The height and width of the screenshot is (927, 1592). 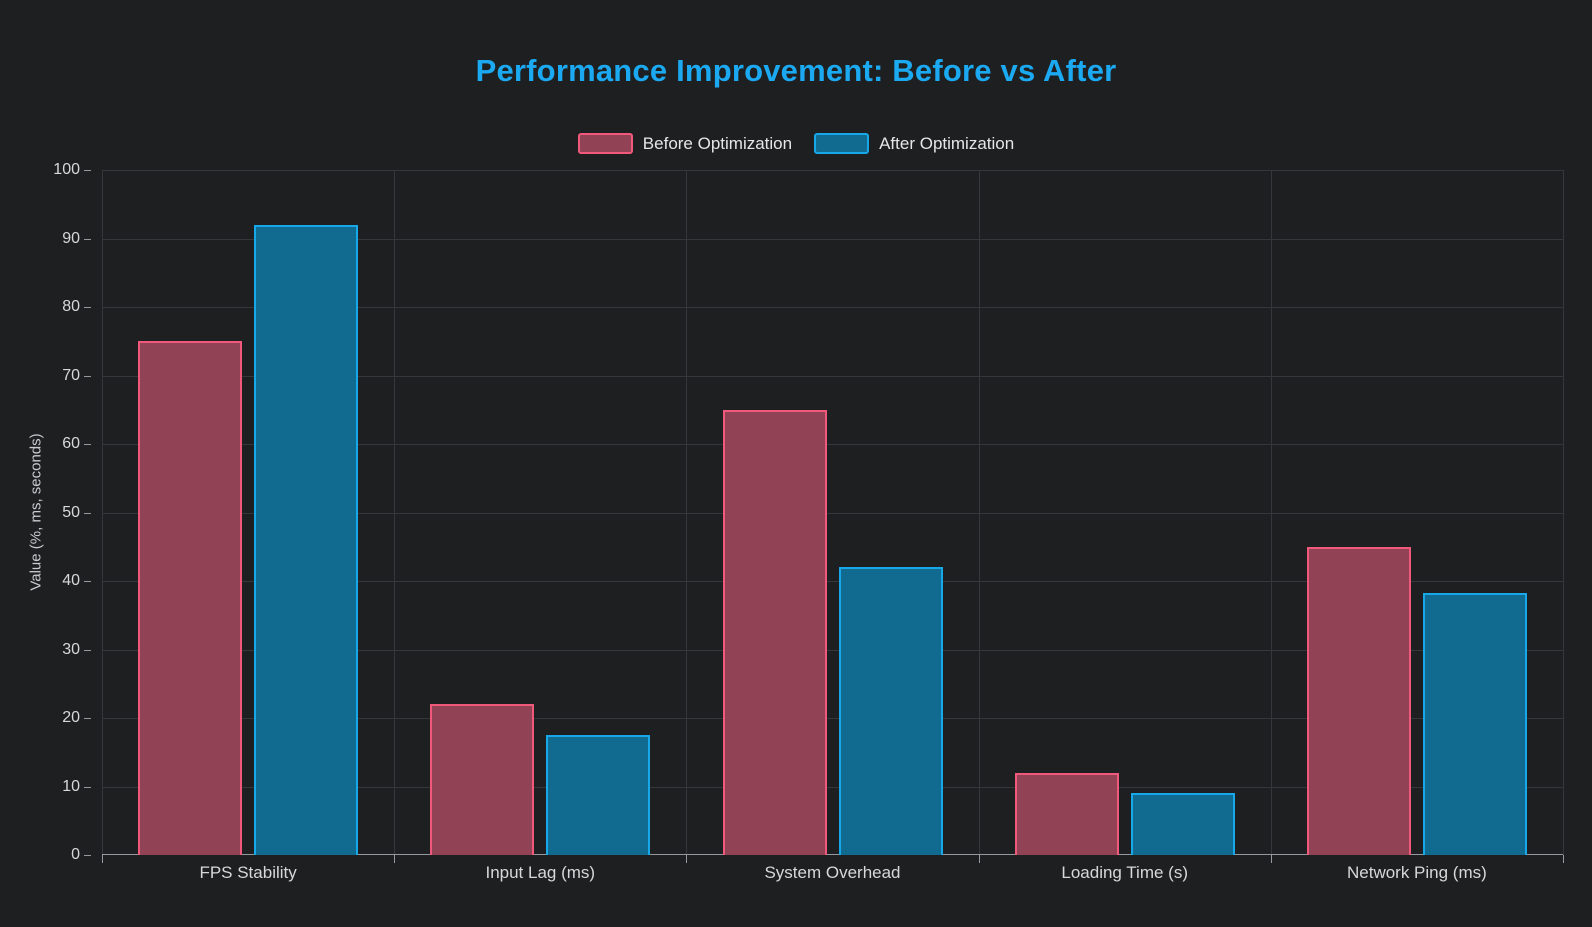 I want to click on chart-title: Performance Improvement: Before vs After, so click(x=796, y=70).